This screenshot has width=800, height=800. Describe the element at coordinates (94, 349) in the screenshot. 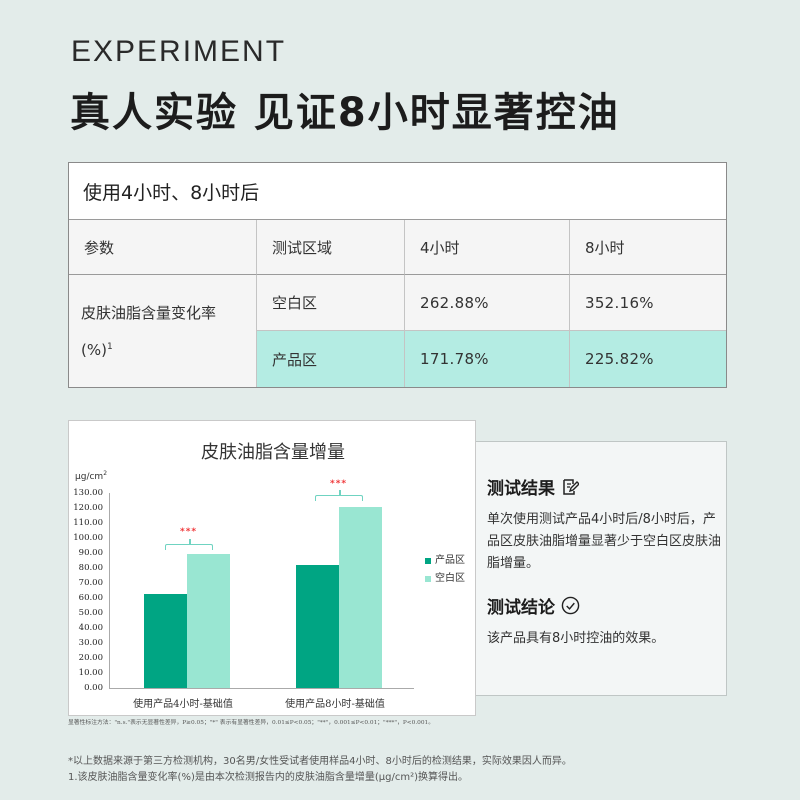

I see `param-unit: (%)` at that location.